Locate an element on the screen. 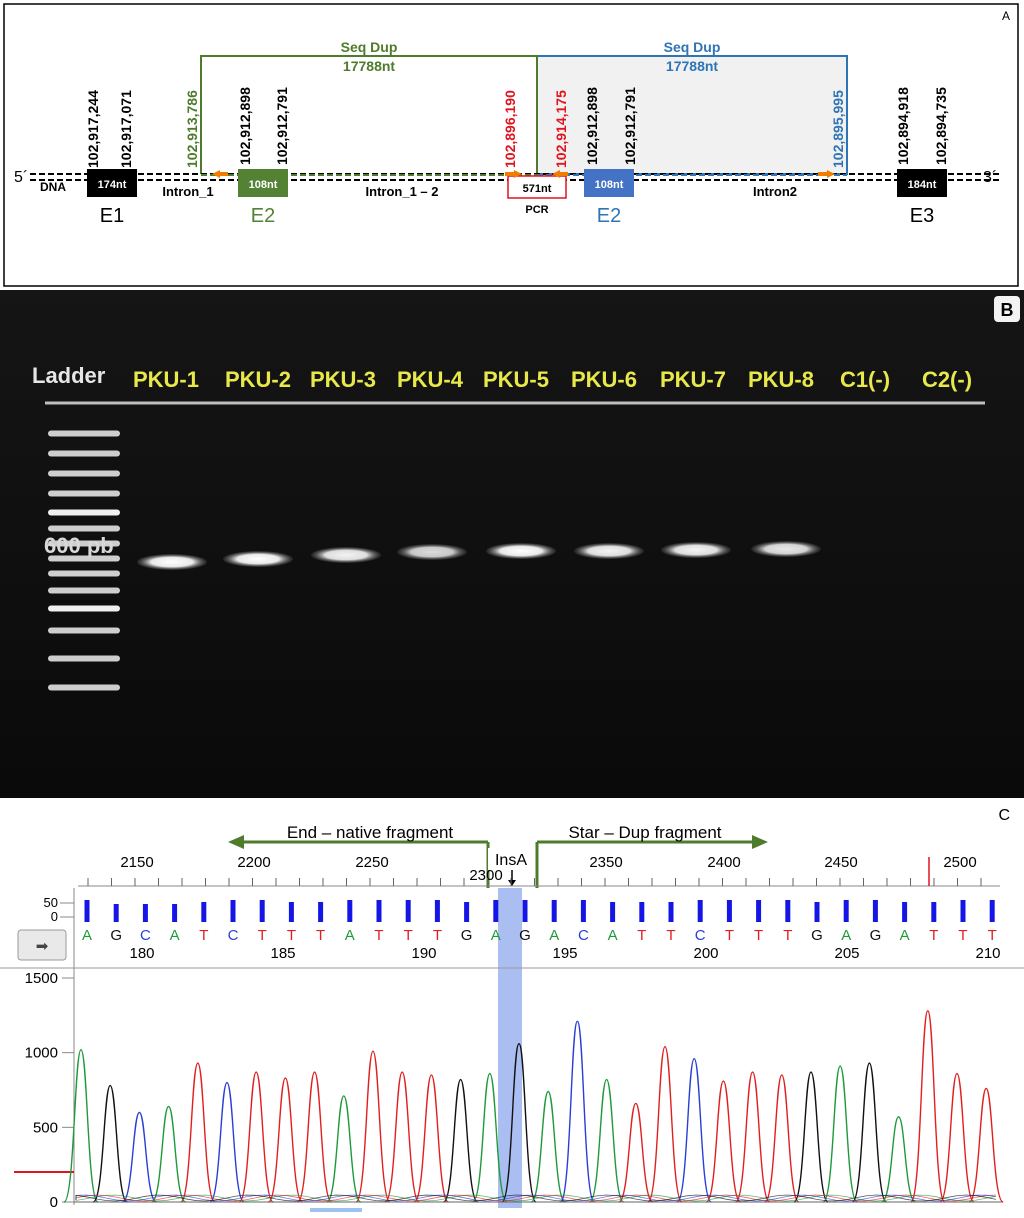 The width and height of the screenshot is (1024, 1218). intron-2-label: Intron2 is located at coordinates (775, 191).